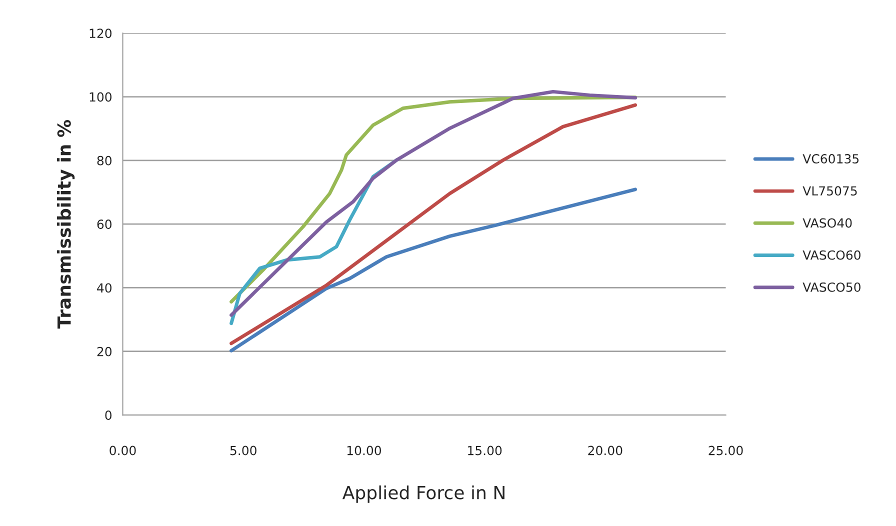  Describe the element at coordinates (104, 225) in the screenshot. I see `y-tick-label: 60` at that location.